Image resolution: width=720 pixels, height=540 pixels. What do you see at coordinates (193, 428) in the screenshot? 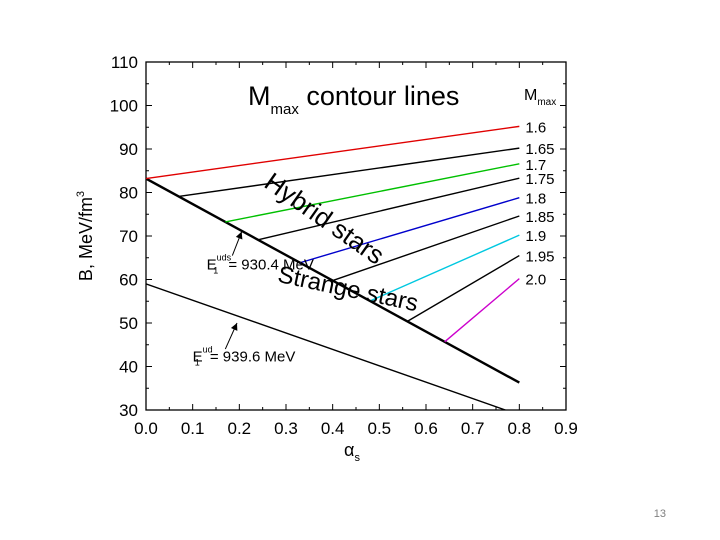
I see `x-tick-label: 0.1` at bounding box center [193, 428].